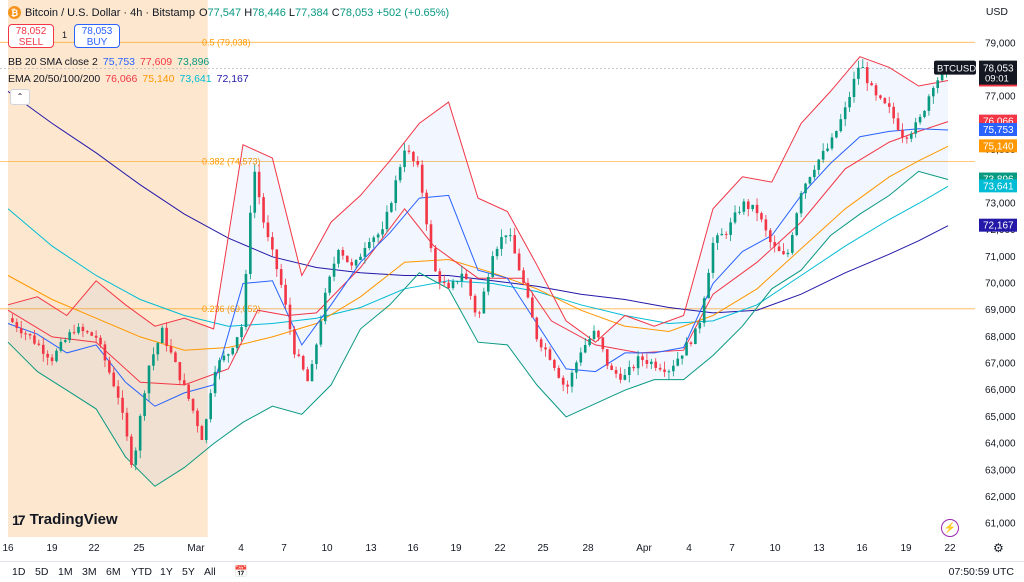  I want to click on range-all: All, so click(210, 572).